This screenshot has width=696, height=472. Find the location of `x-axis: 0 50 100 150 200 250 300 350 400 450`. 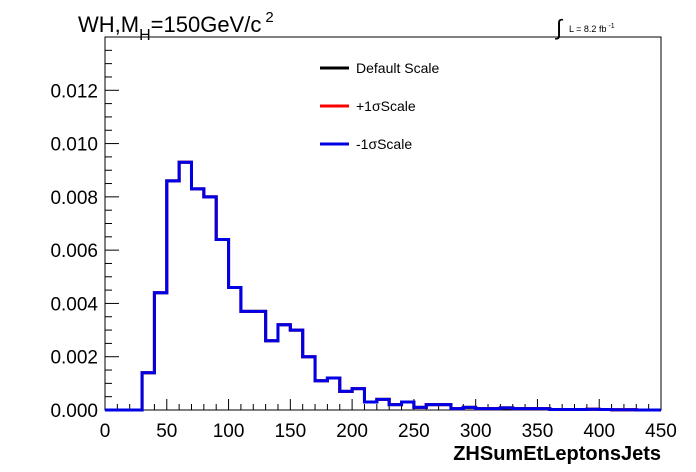

x-axis: 0 50 100 150 200 250 300 350 400 450 is located at coordinates (388, 420).